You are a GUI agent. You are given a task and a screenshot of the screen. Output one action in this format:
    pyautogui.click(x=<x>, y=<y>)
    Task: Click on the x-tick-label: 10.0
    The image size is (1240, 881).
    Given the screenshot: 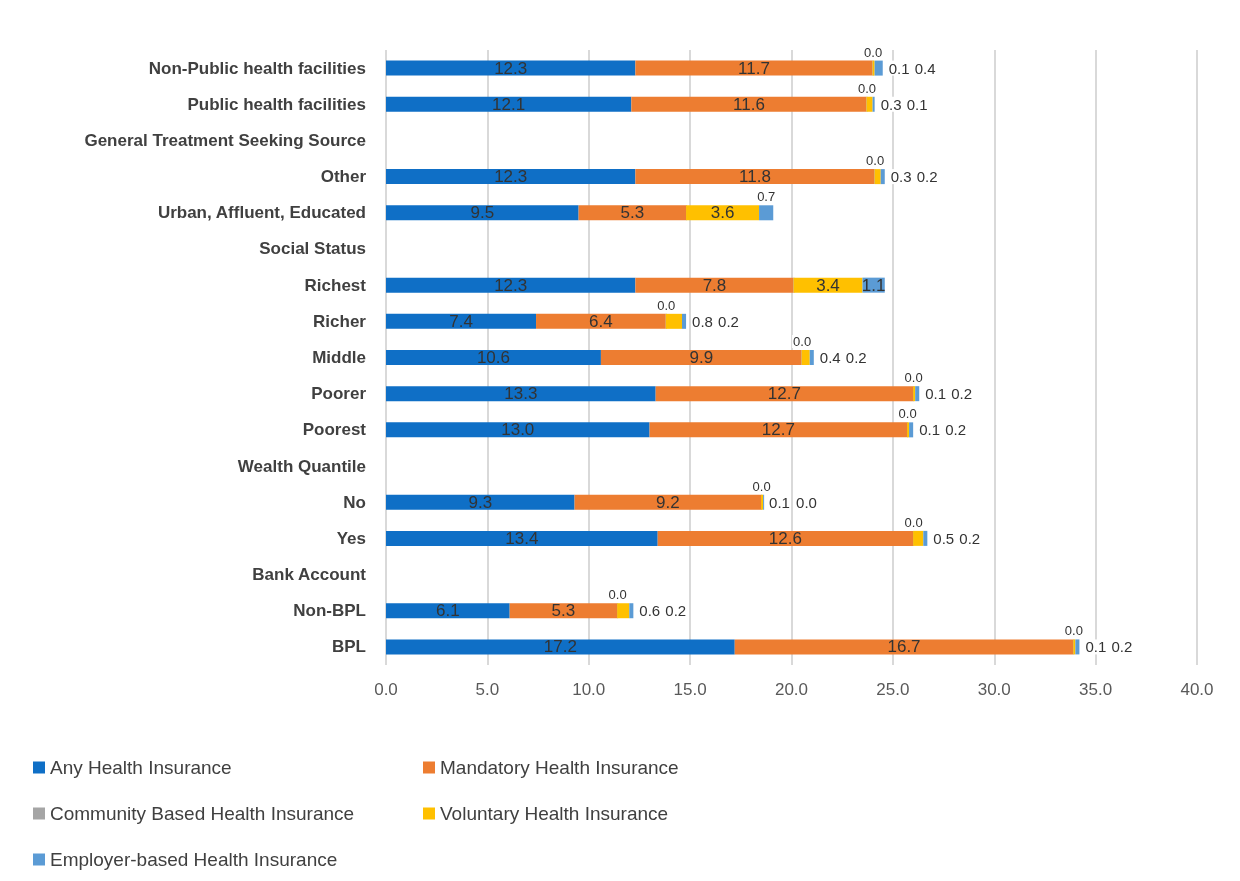 What is the action you would take?
    pyautogui.click(x=589, y=689)
    